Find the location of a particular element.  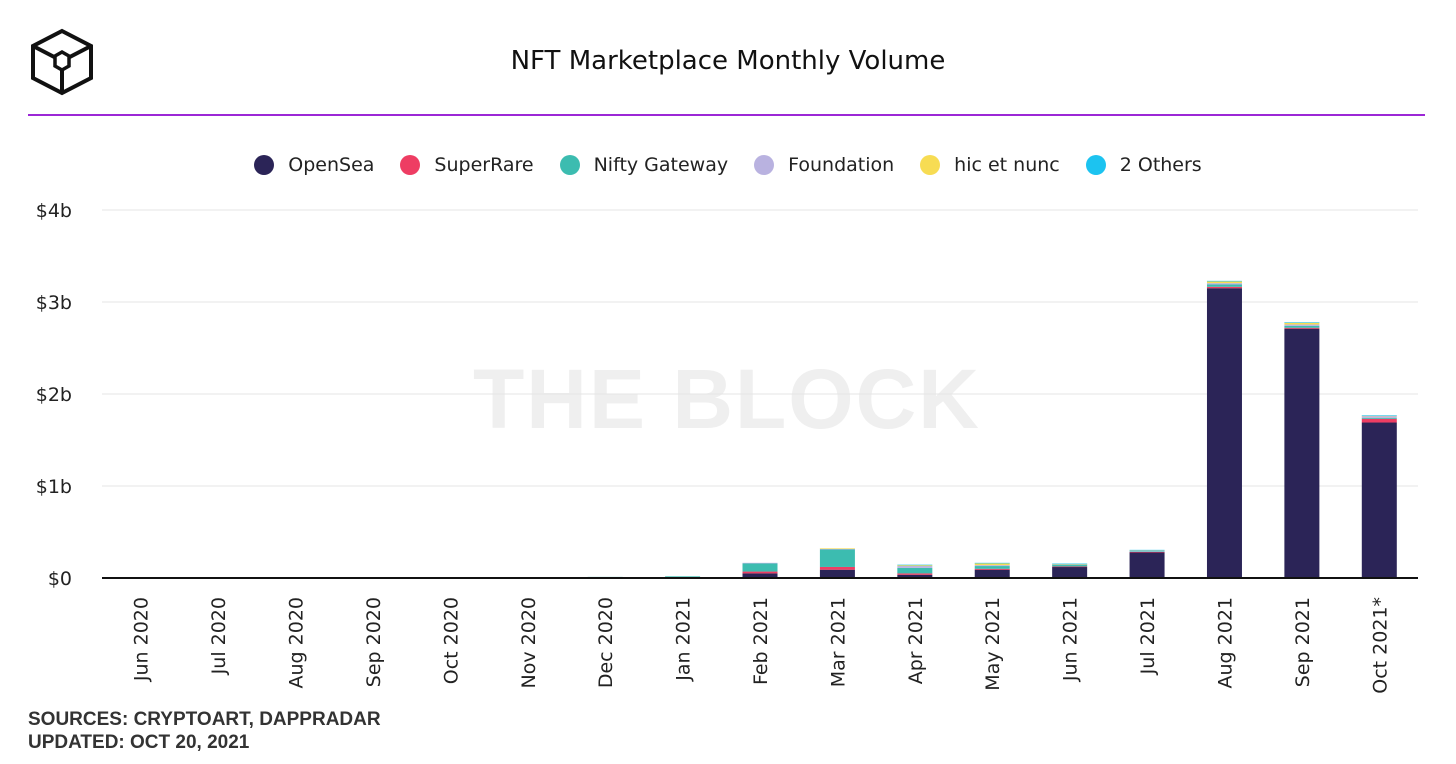

chart-title: NFT Marketplace Monthly Volume is located at coordinates (728, 61).